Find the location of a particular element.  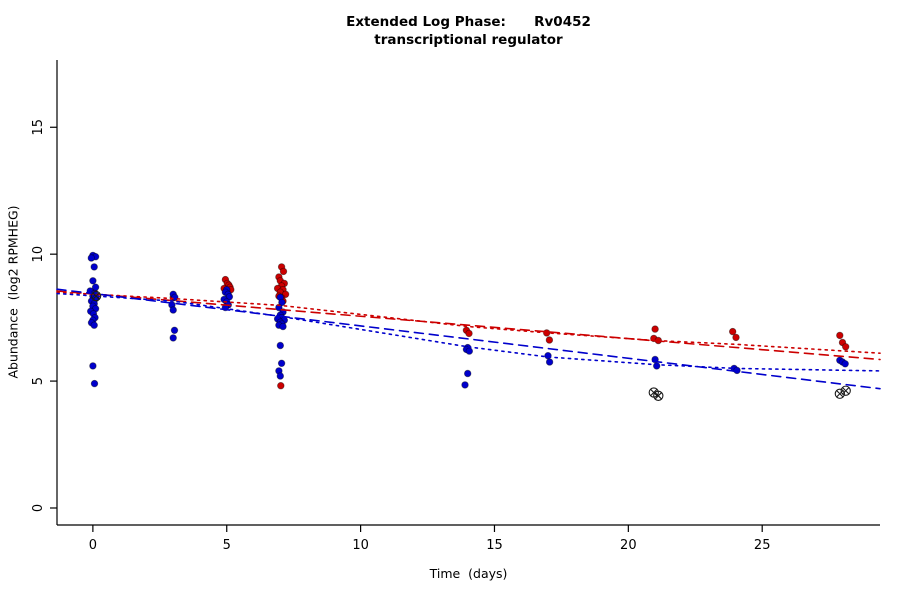

y-tick-label: 0 is located at coordinates (38, 508).